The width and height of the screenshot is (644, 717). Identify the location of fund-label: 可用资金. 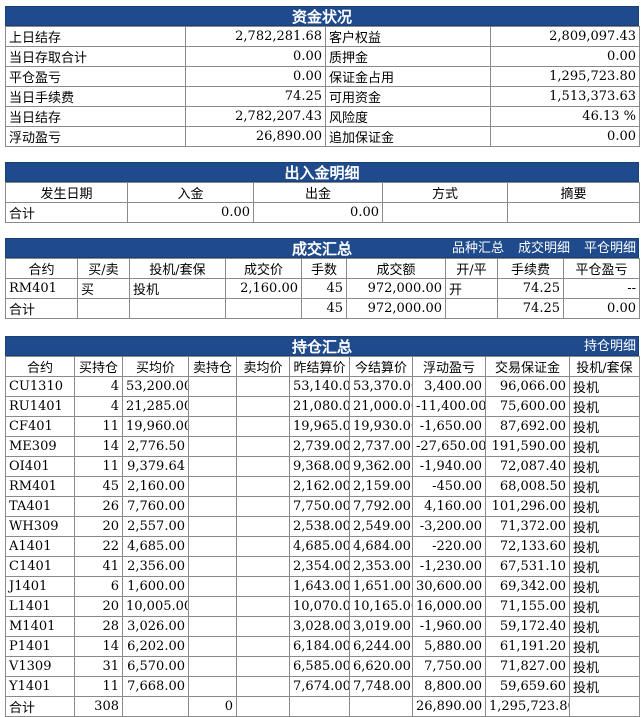
(408, 96).